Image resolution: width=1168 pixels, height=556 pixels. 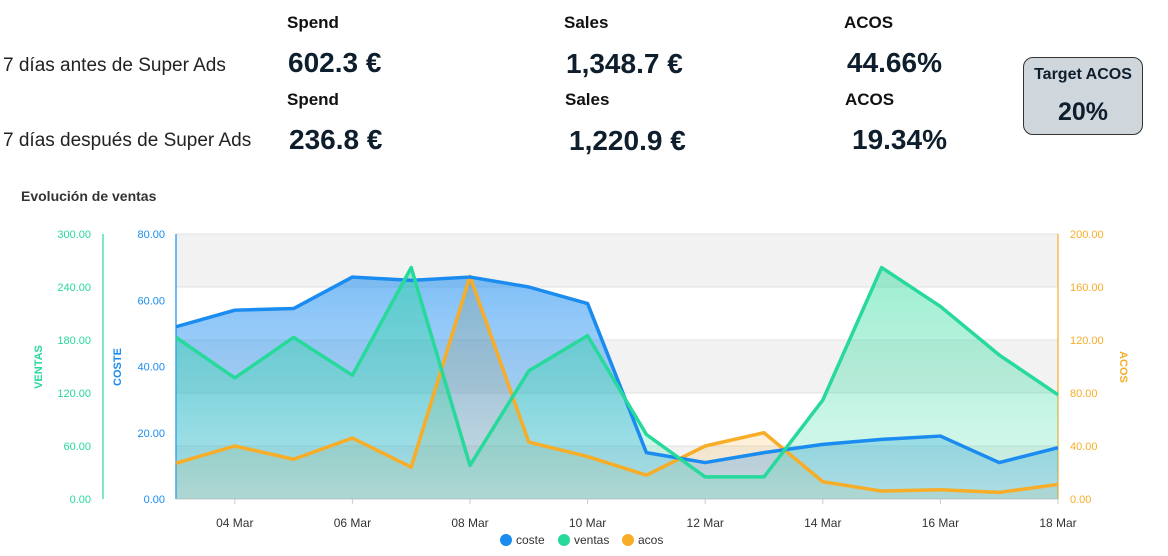 I want to click on acos-legend-marker, so click(x=628, y=540).